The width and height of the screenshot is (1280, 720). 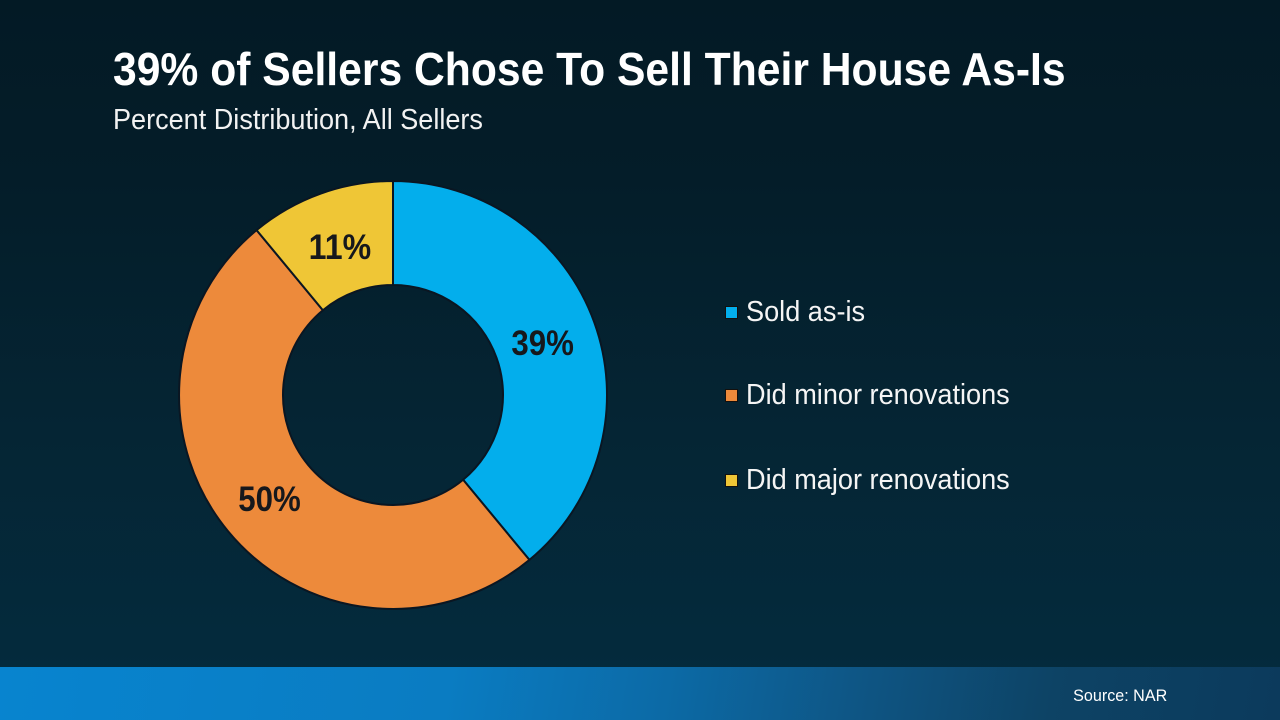 What do you see at coordinates (340, 247) in the screenshot?
I see `svg-text: 11%` at bounding box center [340, 247].